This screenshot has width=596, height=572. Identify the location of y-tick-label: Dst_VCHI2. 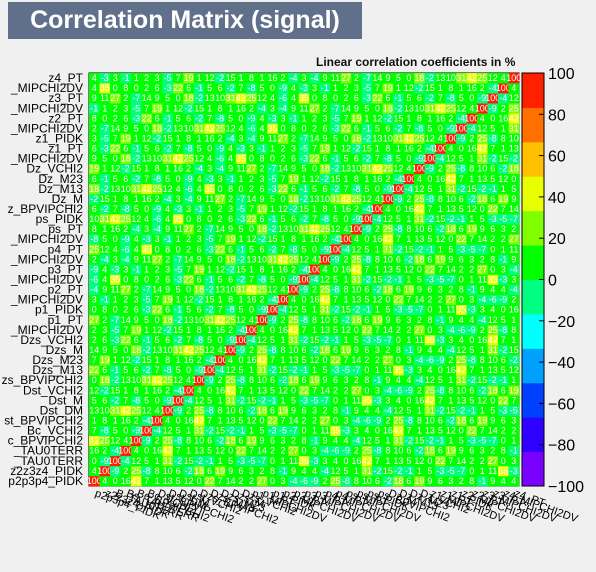
(53, 390).